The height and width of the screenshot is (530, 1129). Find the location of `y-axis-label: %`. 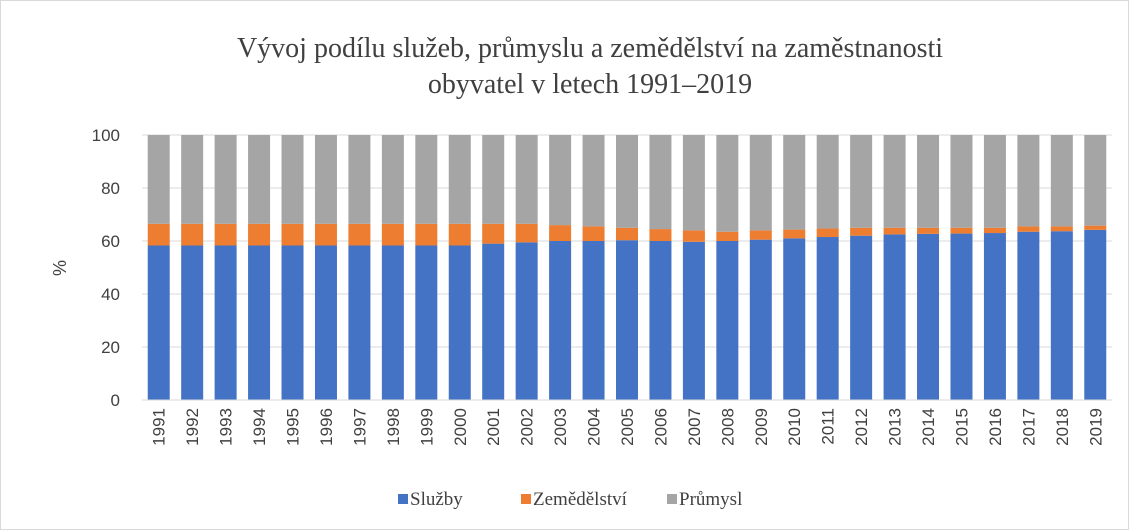

y-axis-label: % is located at coordinates (60, 268).